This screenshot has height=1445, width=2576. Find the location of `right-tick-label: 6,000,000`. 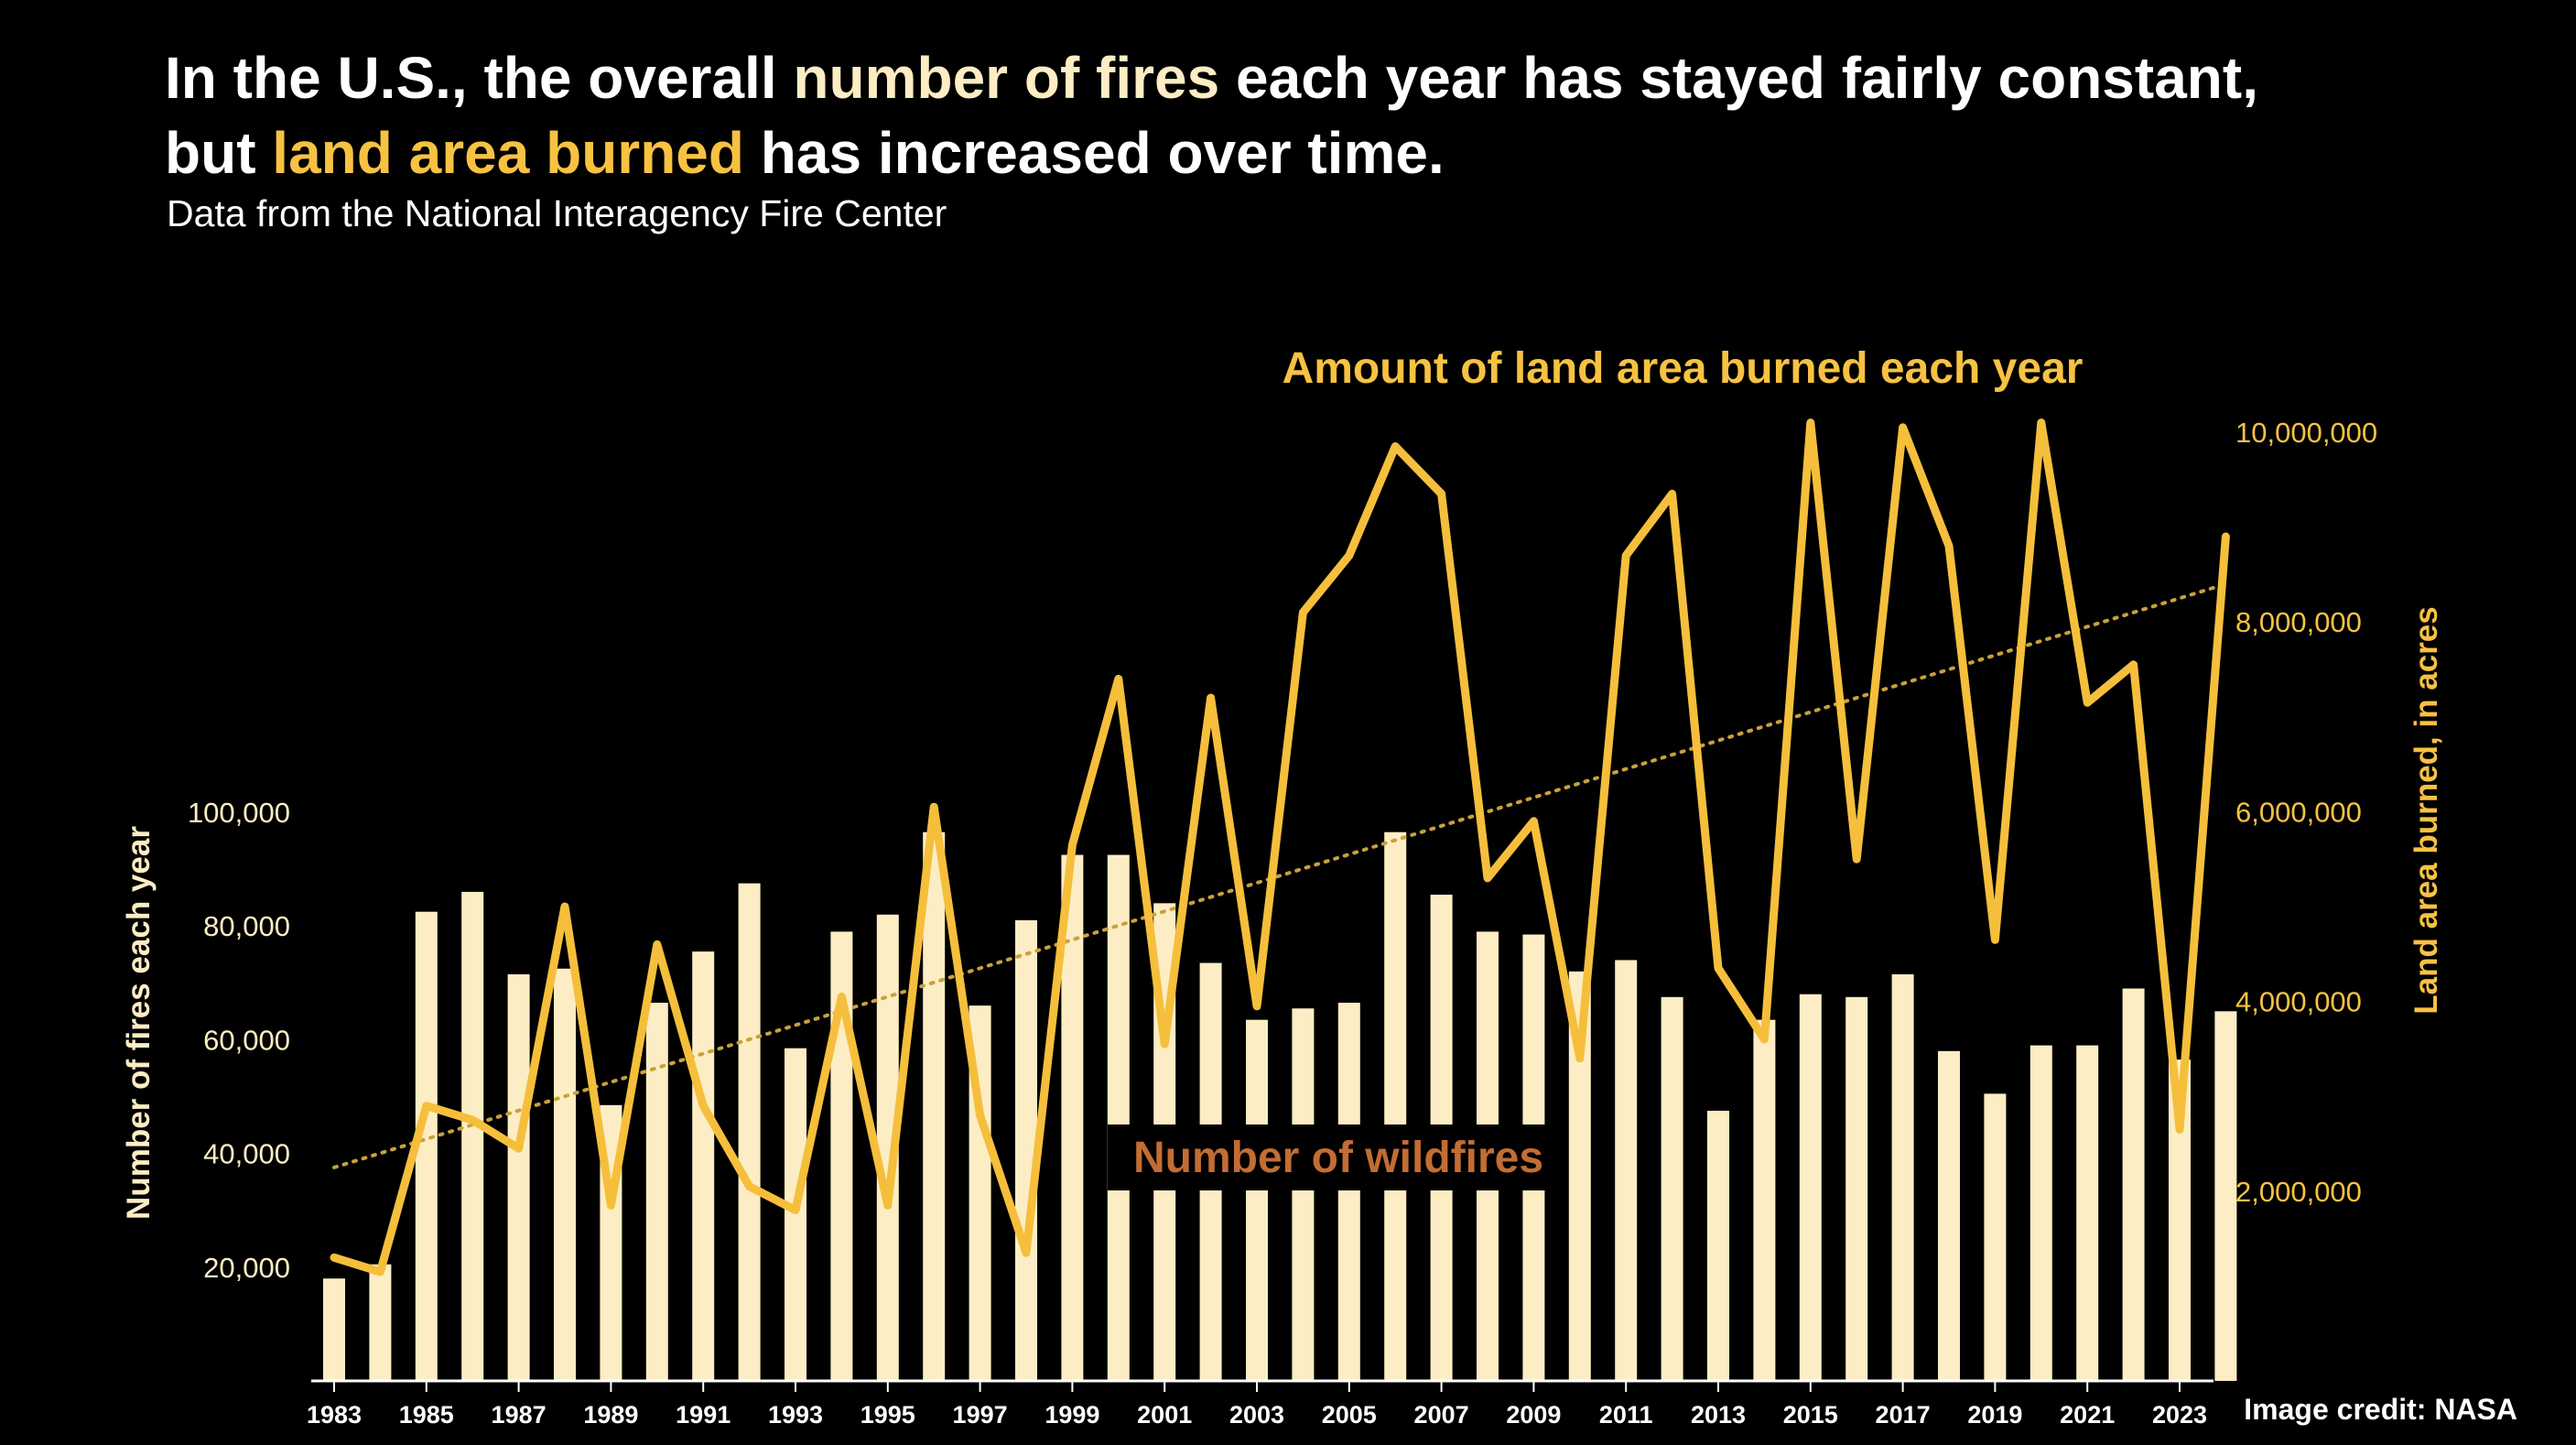

right-tick-label: 6,000,000 is located at coordinates (2299, 812).